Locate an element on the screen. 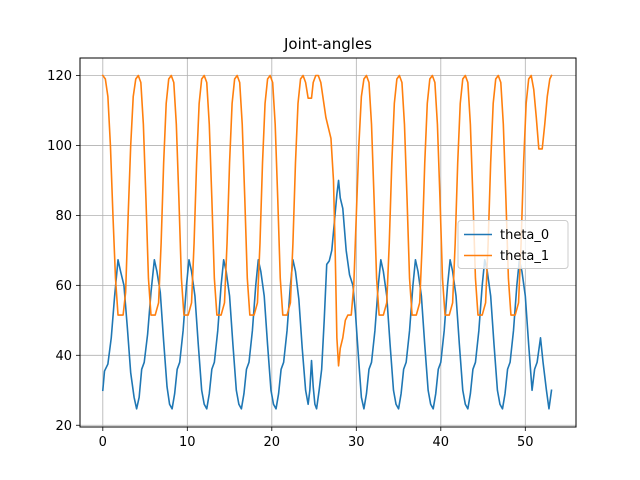 The width and height of the screenshot is (640, 480). x-tick-label: 40 is located at coordinates (441, 442).